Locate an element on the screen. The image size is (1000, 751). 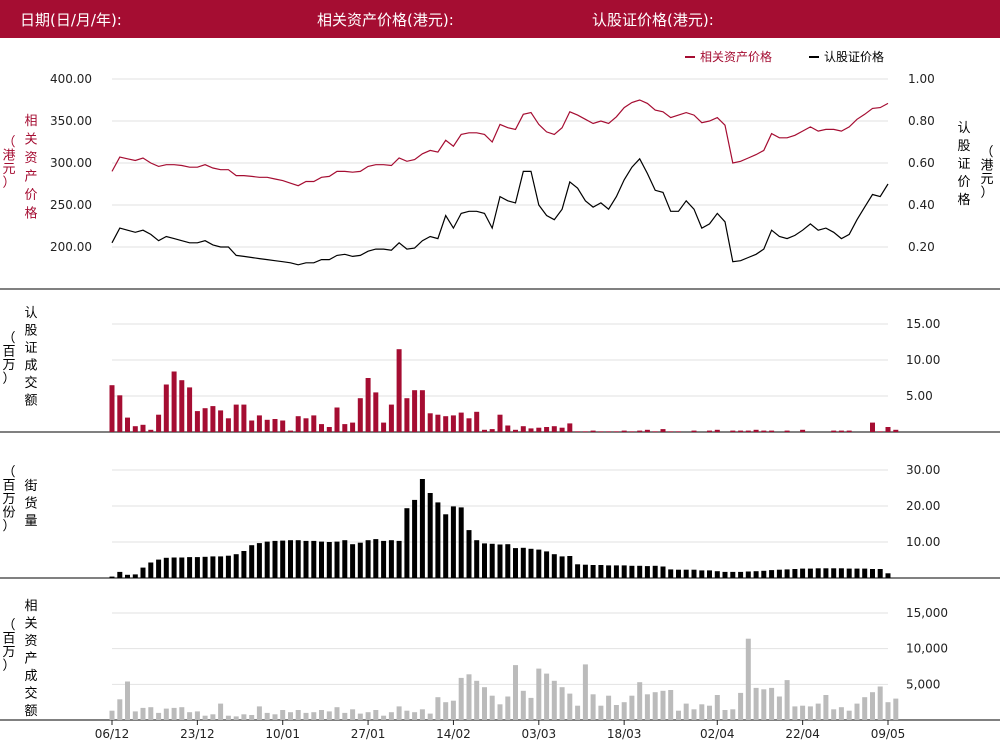
y-axis-title-left-unit: 元 is located at coordinates (8, 169).